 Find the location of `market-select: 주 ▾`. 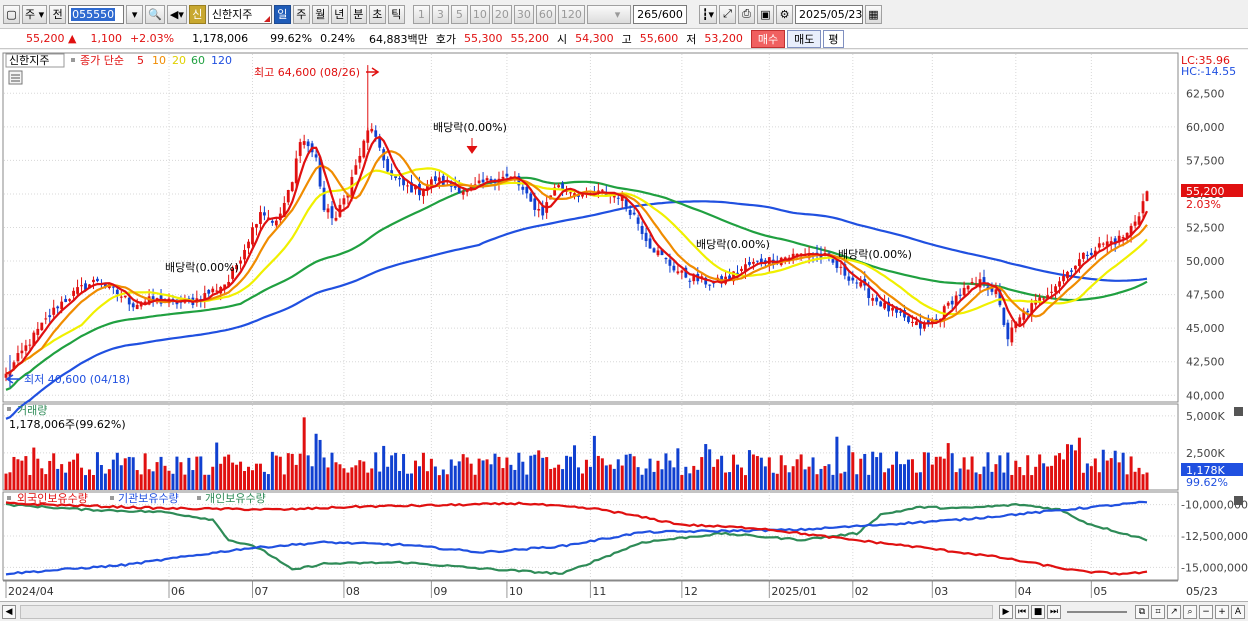

market-select: 주 ▾ is located at coordinates (35, 14).